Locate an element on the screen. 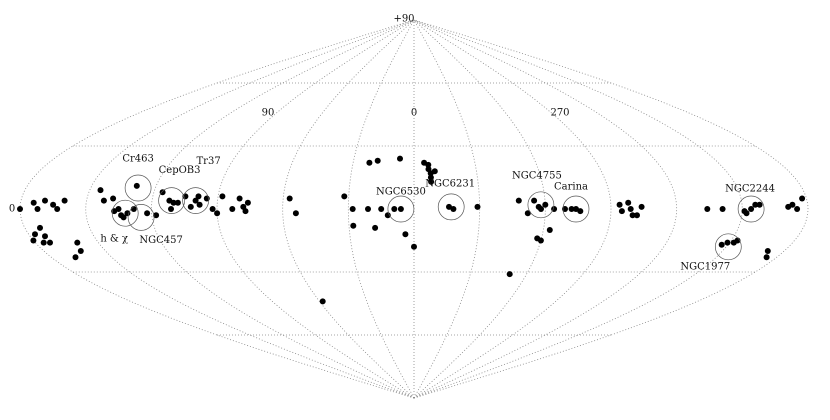 This screenshot has height=420, width=830. cluster-label: CepOB3 is located at coordinates (180, 170).